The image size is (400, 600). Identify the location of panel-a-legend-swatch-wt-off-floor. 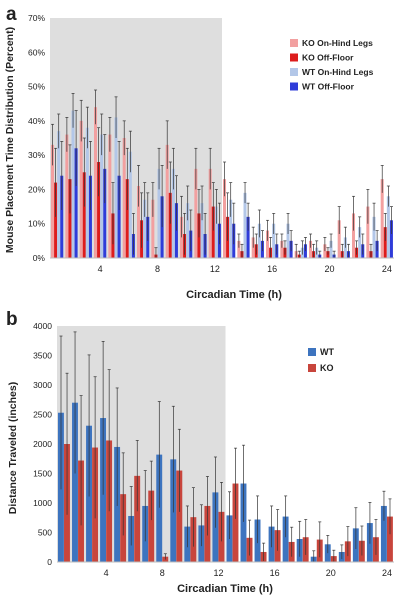
(294, 86).